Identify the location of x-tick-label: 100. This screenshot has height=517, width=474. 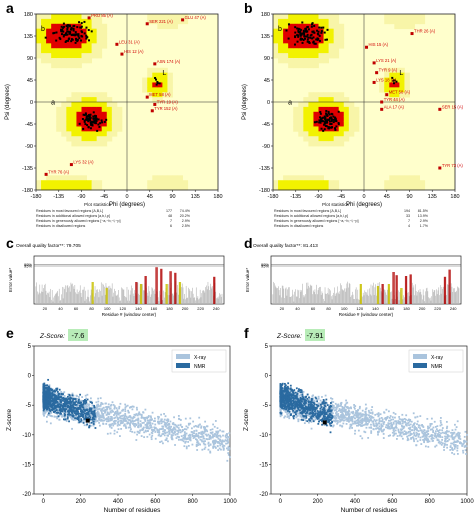
(107, 308).